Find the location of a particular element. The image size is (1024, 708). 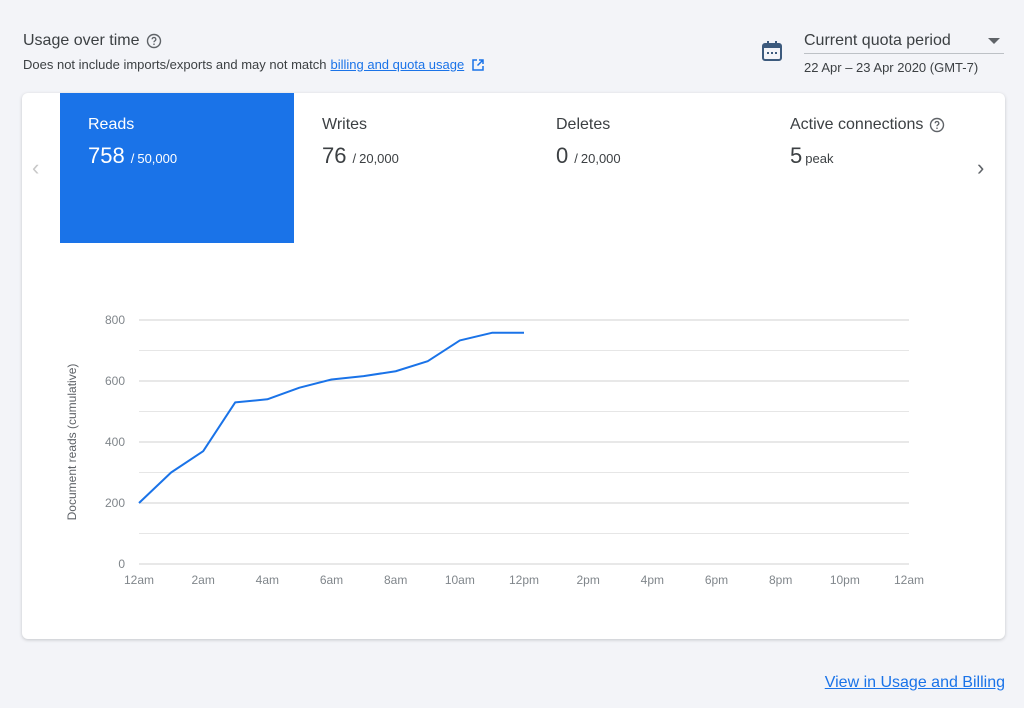

title-row: Usage over time is located at coordinates (254, 41).